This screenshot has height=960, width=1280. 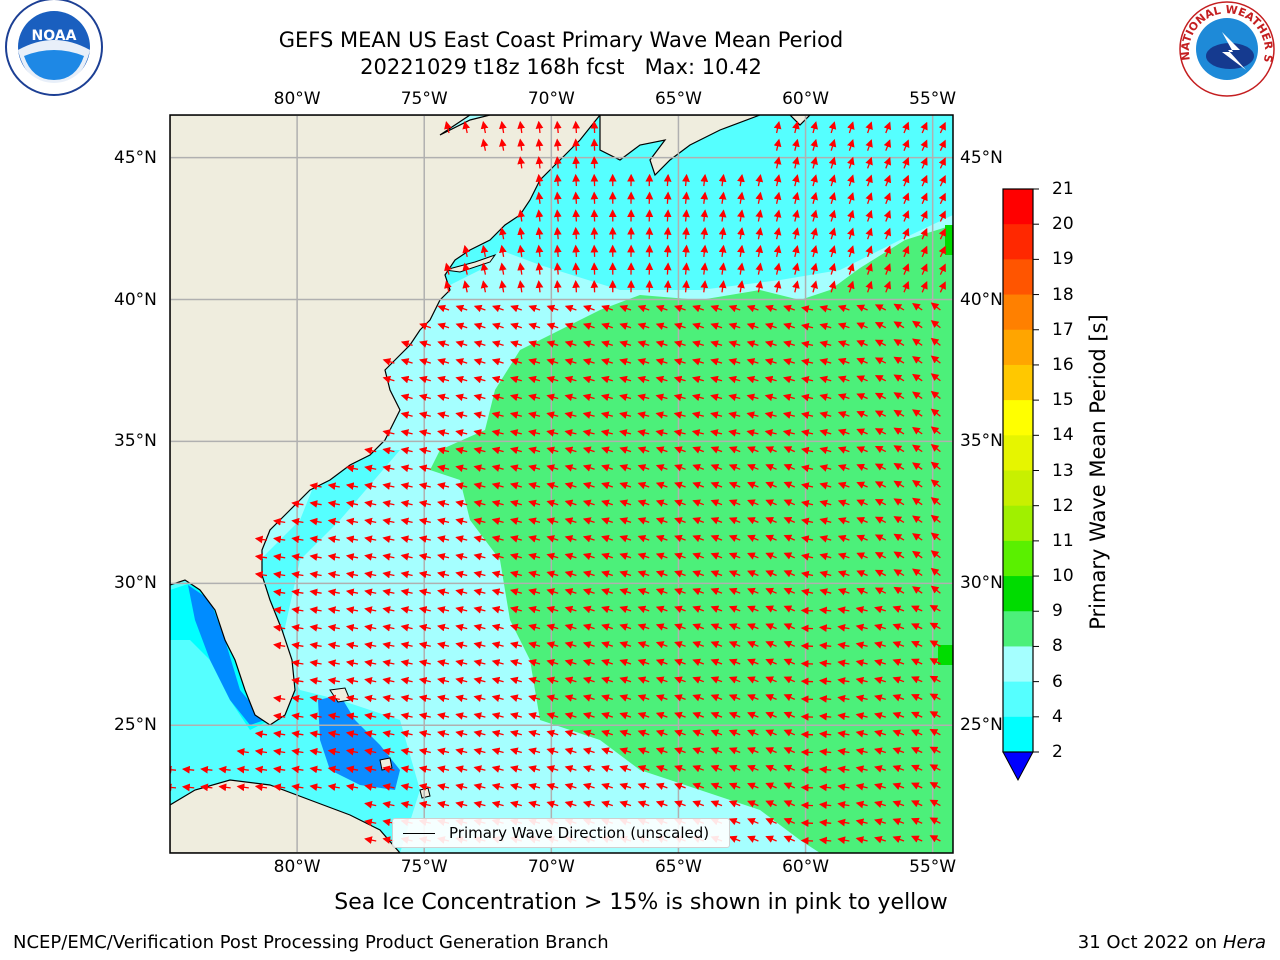 What do you see at coordinates (285, 816) in the screenshot?
I see `land-cuba` at bounding box center [285, 816].